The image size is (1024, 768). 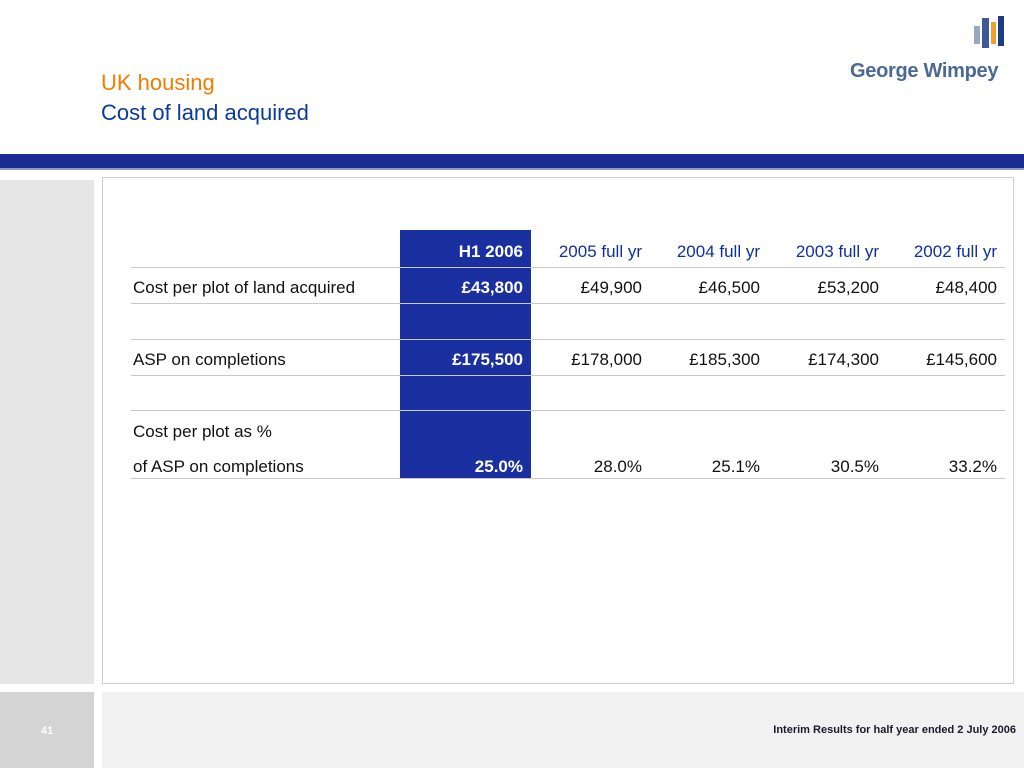 What do you see at coordinates (512, 169) in the screenshot?
I see `header-band-shadow` at bounding box center [512, 169].